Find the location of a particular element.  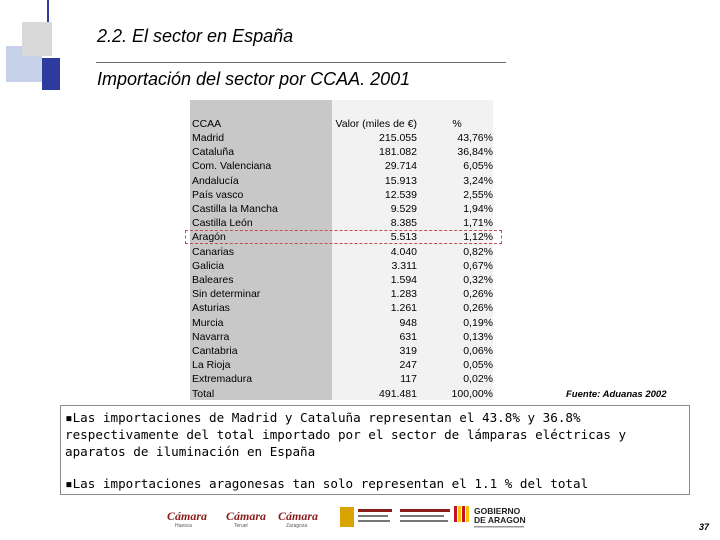

table-cell-ccaa: Castilla León is located at coordinates (222, 223).